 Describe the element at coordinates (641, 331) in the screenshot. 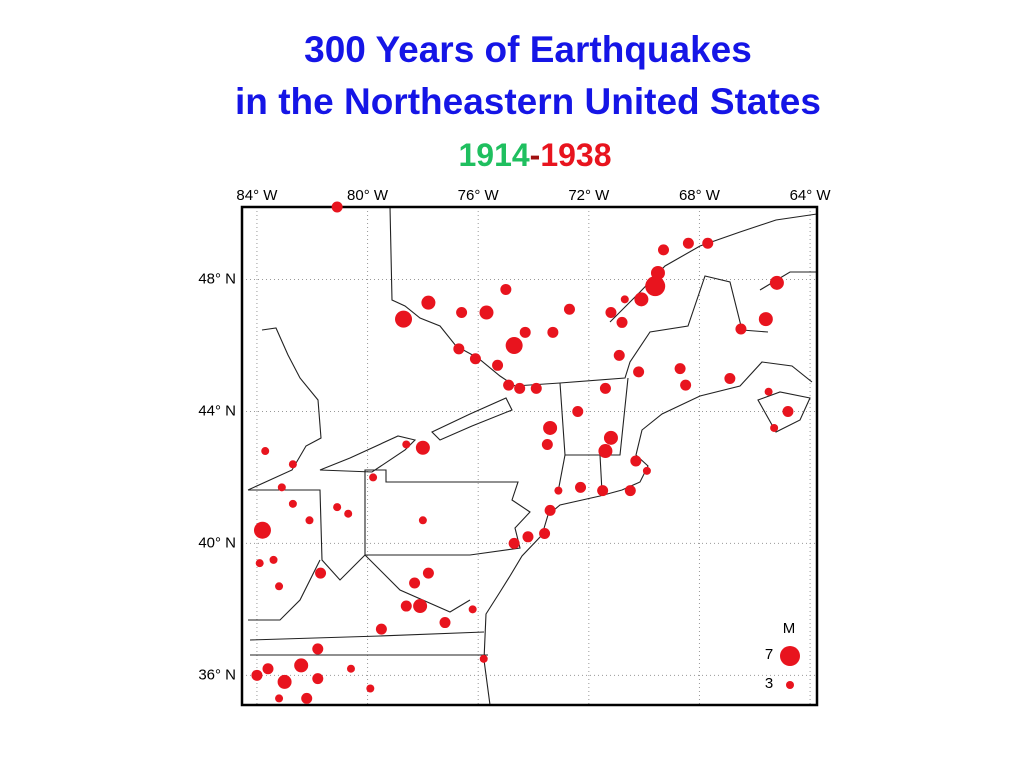

I see `border` at that location.